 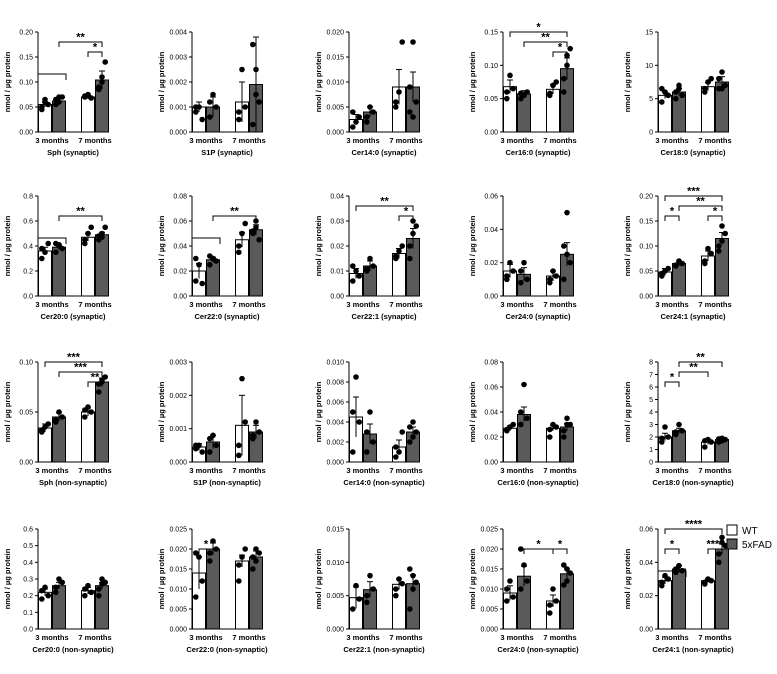 I want to click on group-bracket, so click(x=672, y=573).